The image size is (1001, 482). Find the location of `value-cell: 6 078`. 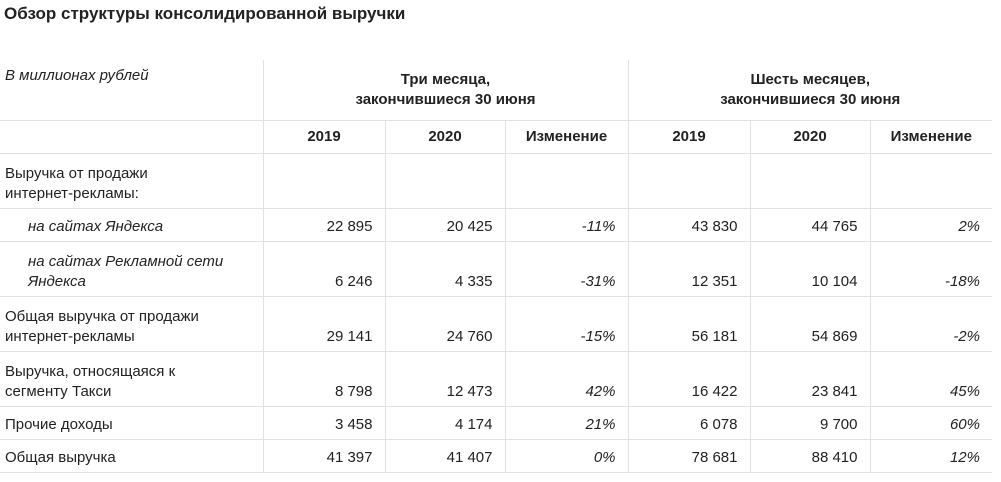

value-cell: 6 078 is located at coordinates (688, 423).